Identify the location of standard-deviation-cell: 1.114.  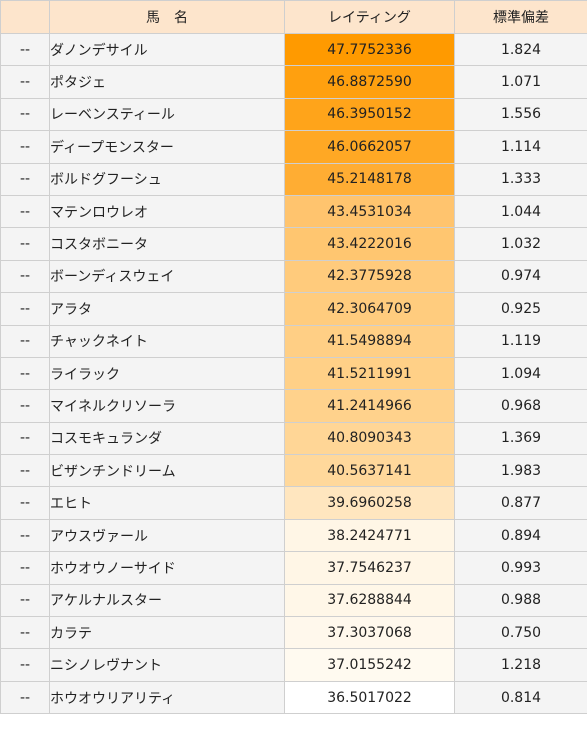
(520, 147).